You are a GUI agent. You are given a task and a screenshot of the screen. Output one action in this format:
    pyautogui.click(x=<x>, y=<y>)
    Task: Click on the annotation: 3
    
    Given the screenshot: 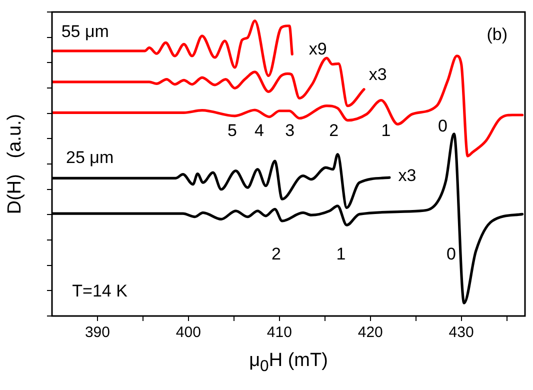 What is the action you would take?
    pyautogui.click(x=290, y=130)
    